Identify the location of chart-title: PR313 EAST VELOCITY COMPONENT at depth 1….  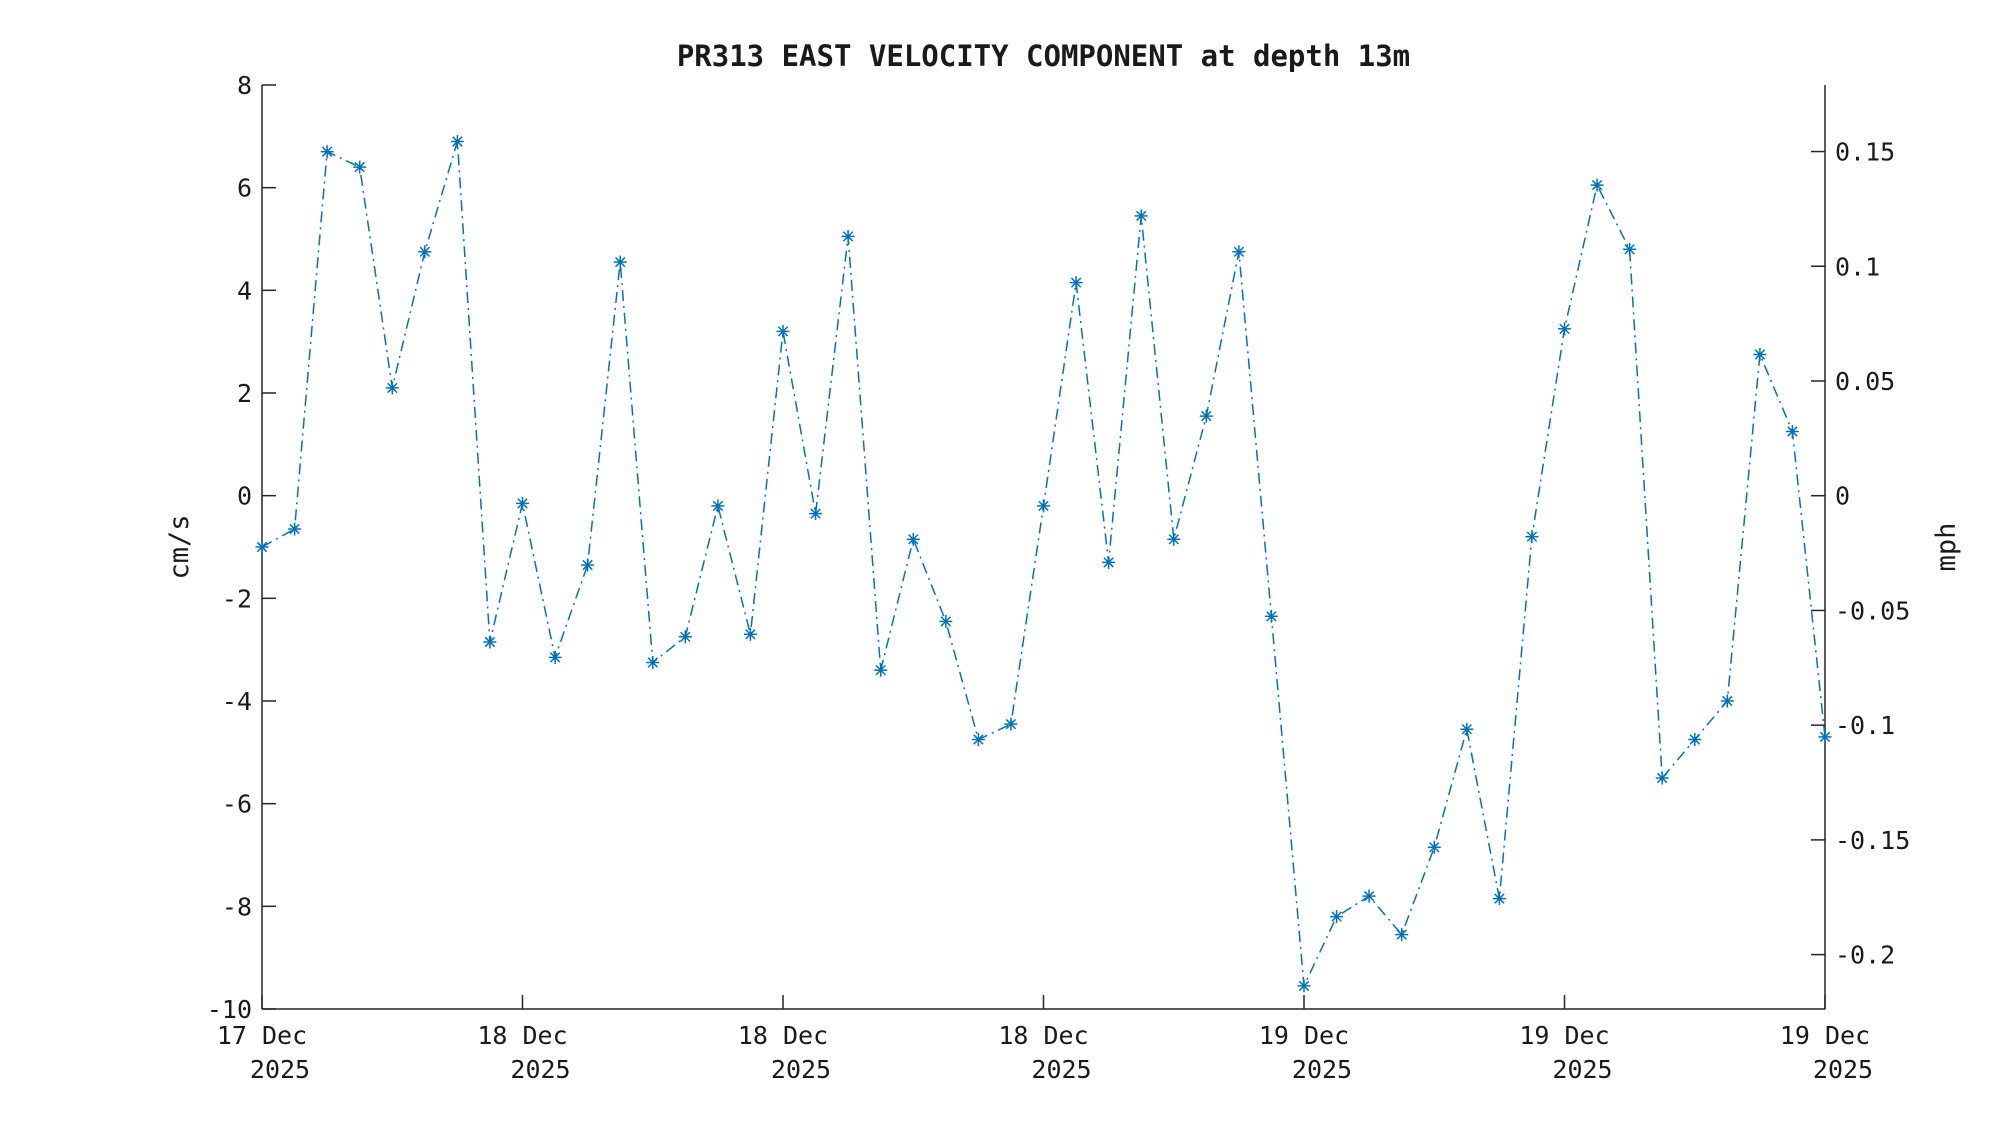
(1043, 56).